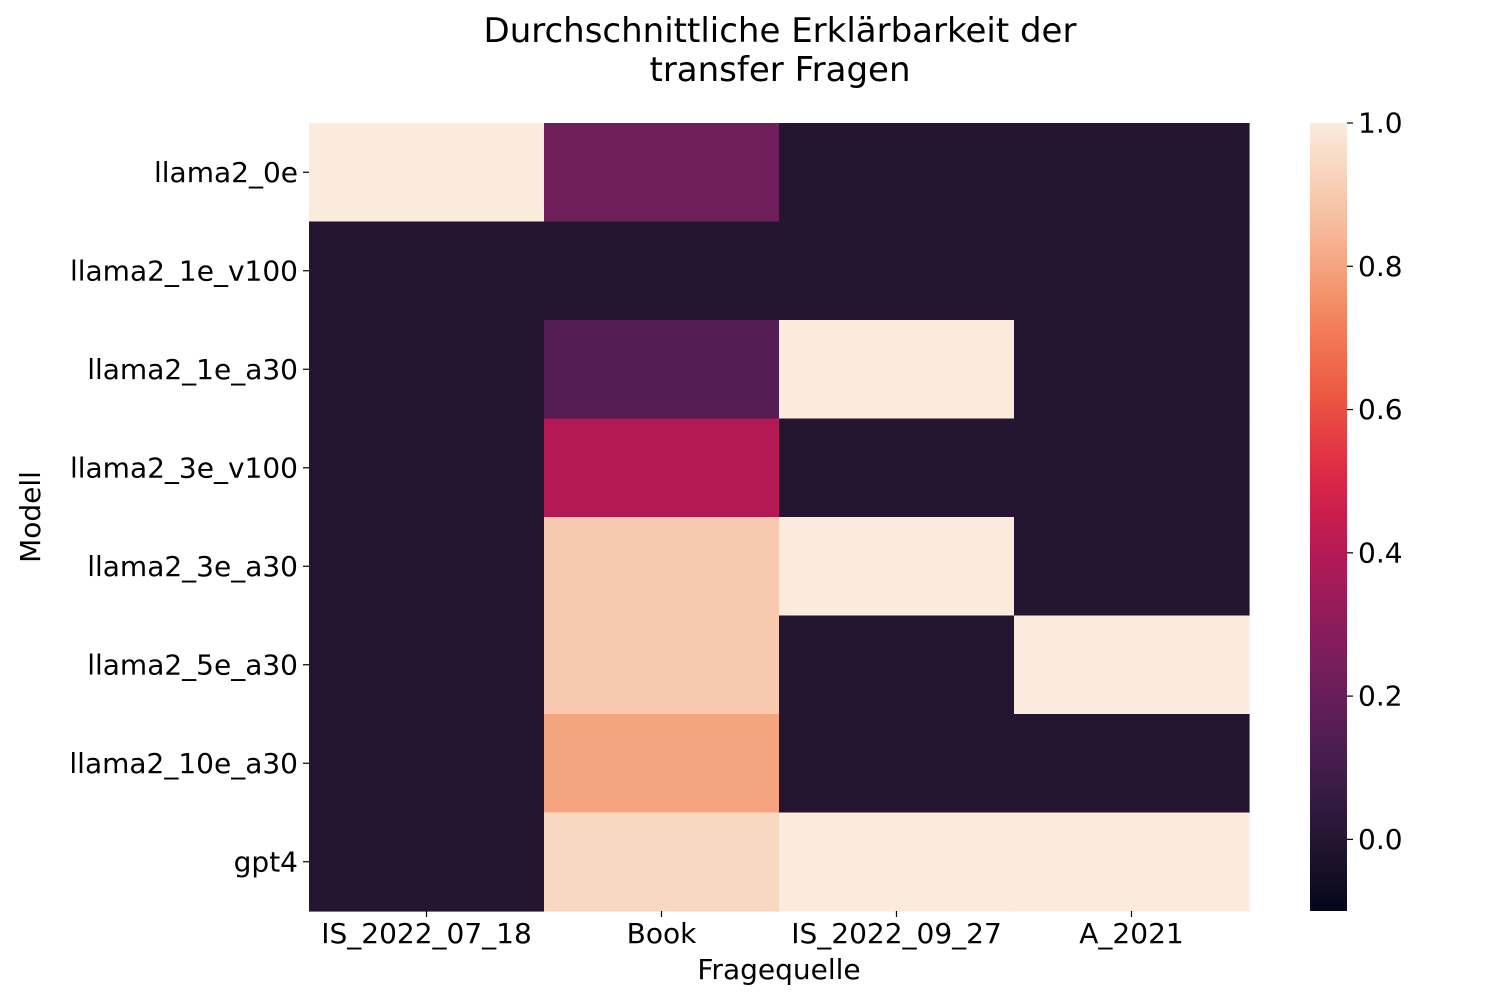 This screenshot has height=1000, width=1500. Describe the element at coordinates (266, 861) in the screenshot. I see `y-tick-label: gpt4` at that location.